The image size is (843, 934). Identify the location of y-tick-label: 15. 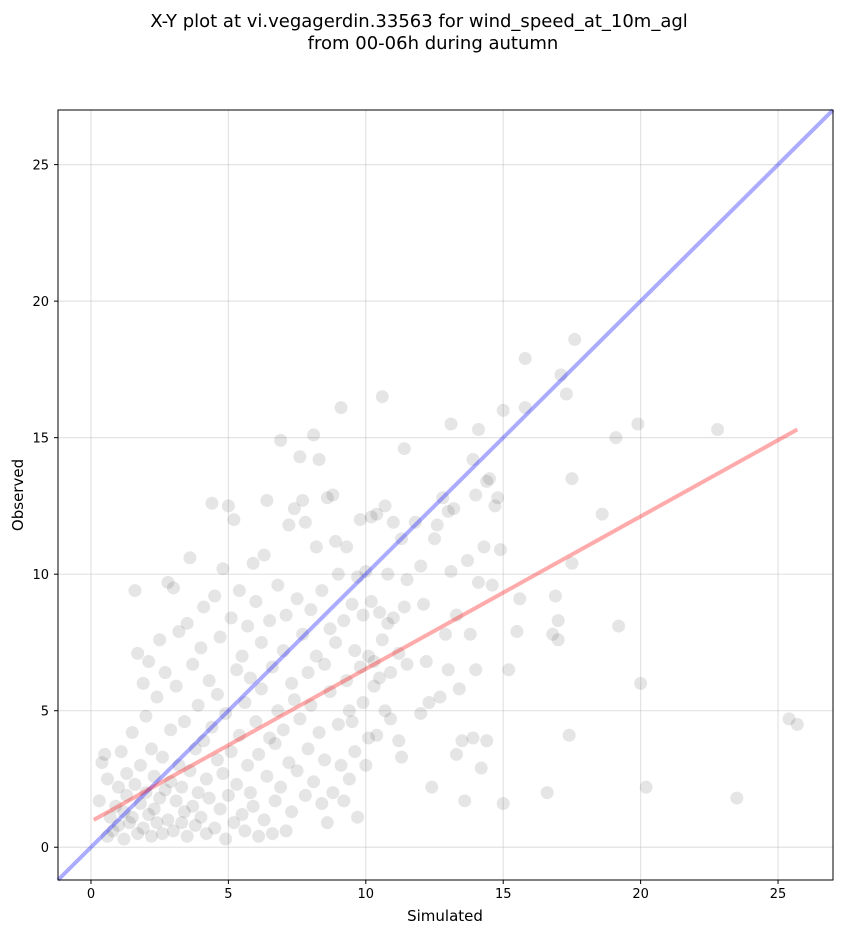
(40, 439).